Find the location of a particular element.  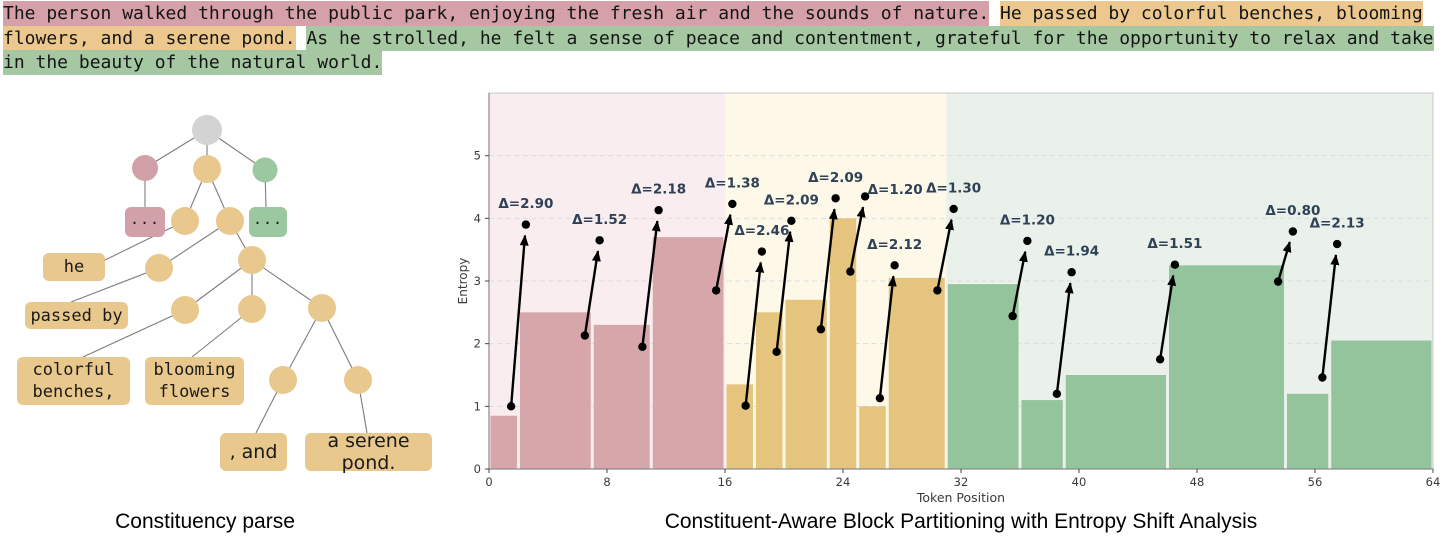

tree-node-v is located at coordinates (159, 268).